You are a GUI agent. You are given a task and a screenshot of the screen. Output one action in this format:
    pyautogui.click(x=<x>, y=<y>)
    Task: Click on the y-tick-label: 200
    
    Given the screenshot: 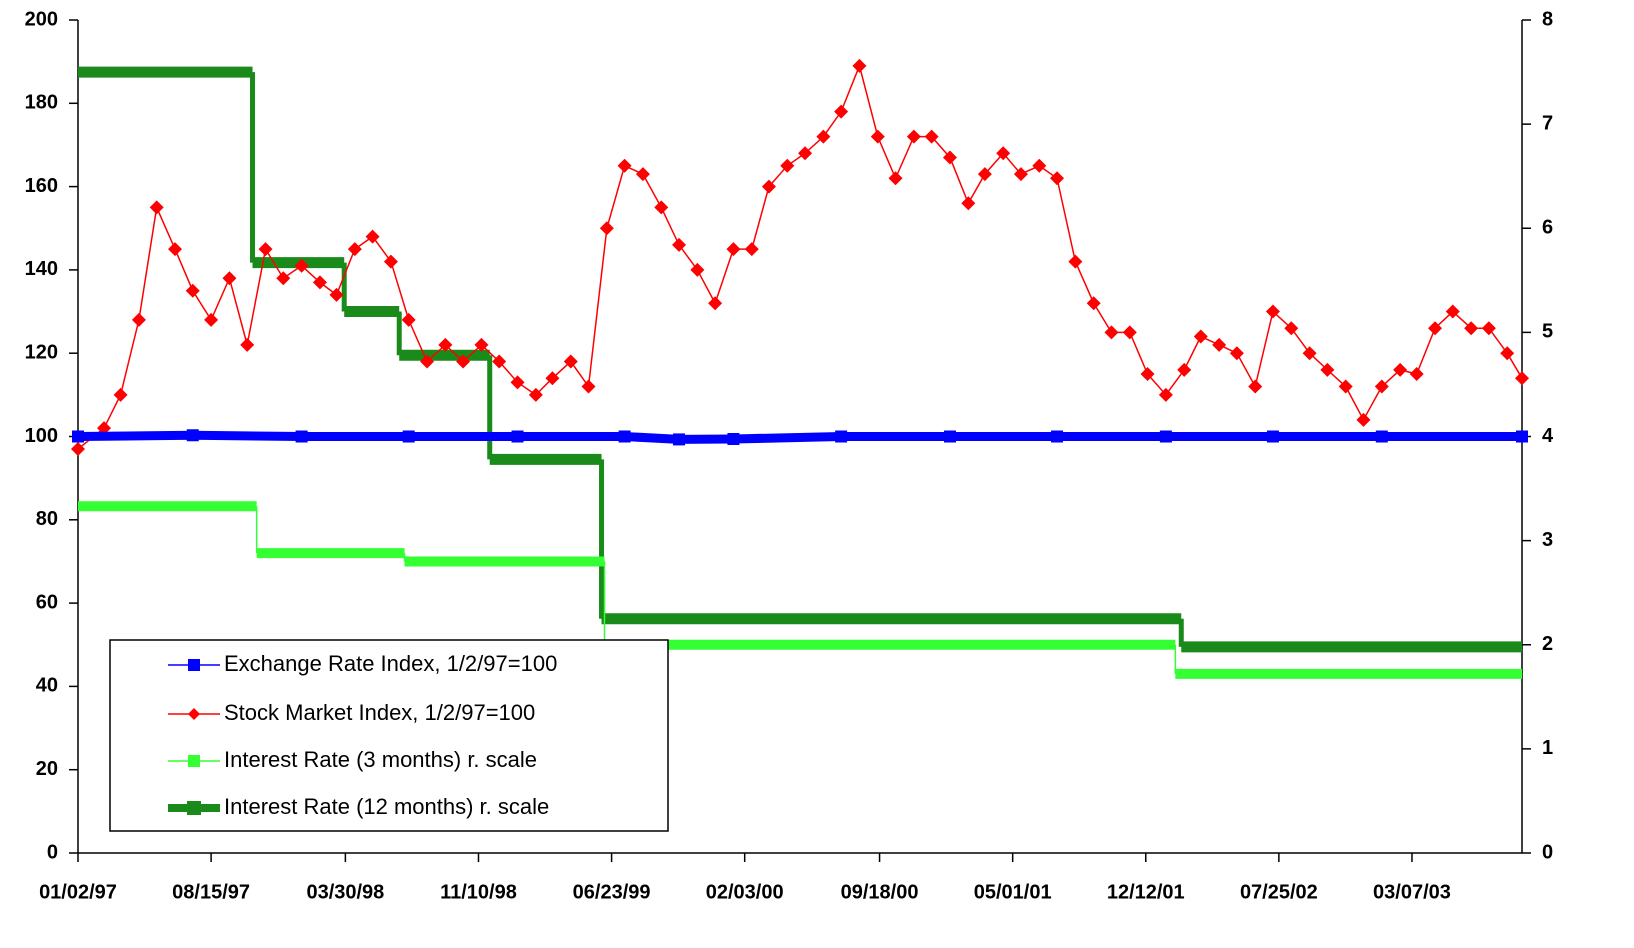 What is the action you would take?
    pyautogui.click(x=41, y=19)
    